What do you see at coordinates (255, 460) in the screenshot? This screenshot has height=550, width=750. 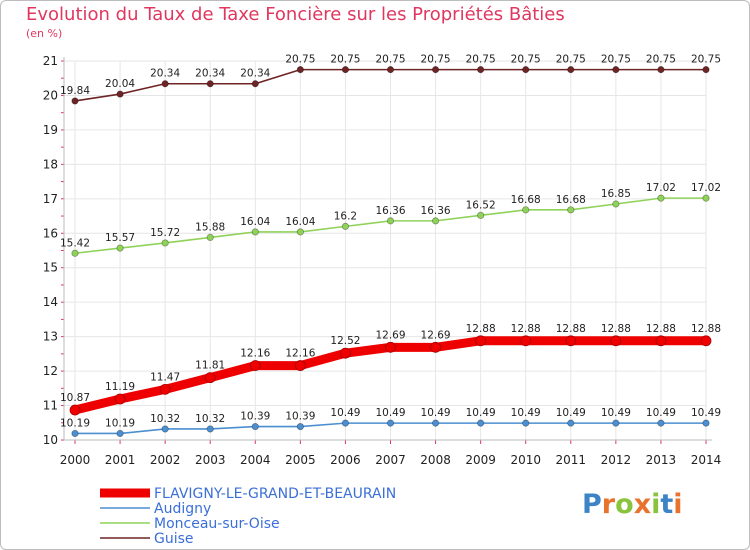 I see `x-tick-label: 2004` at bounding box center [255, 460].